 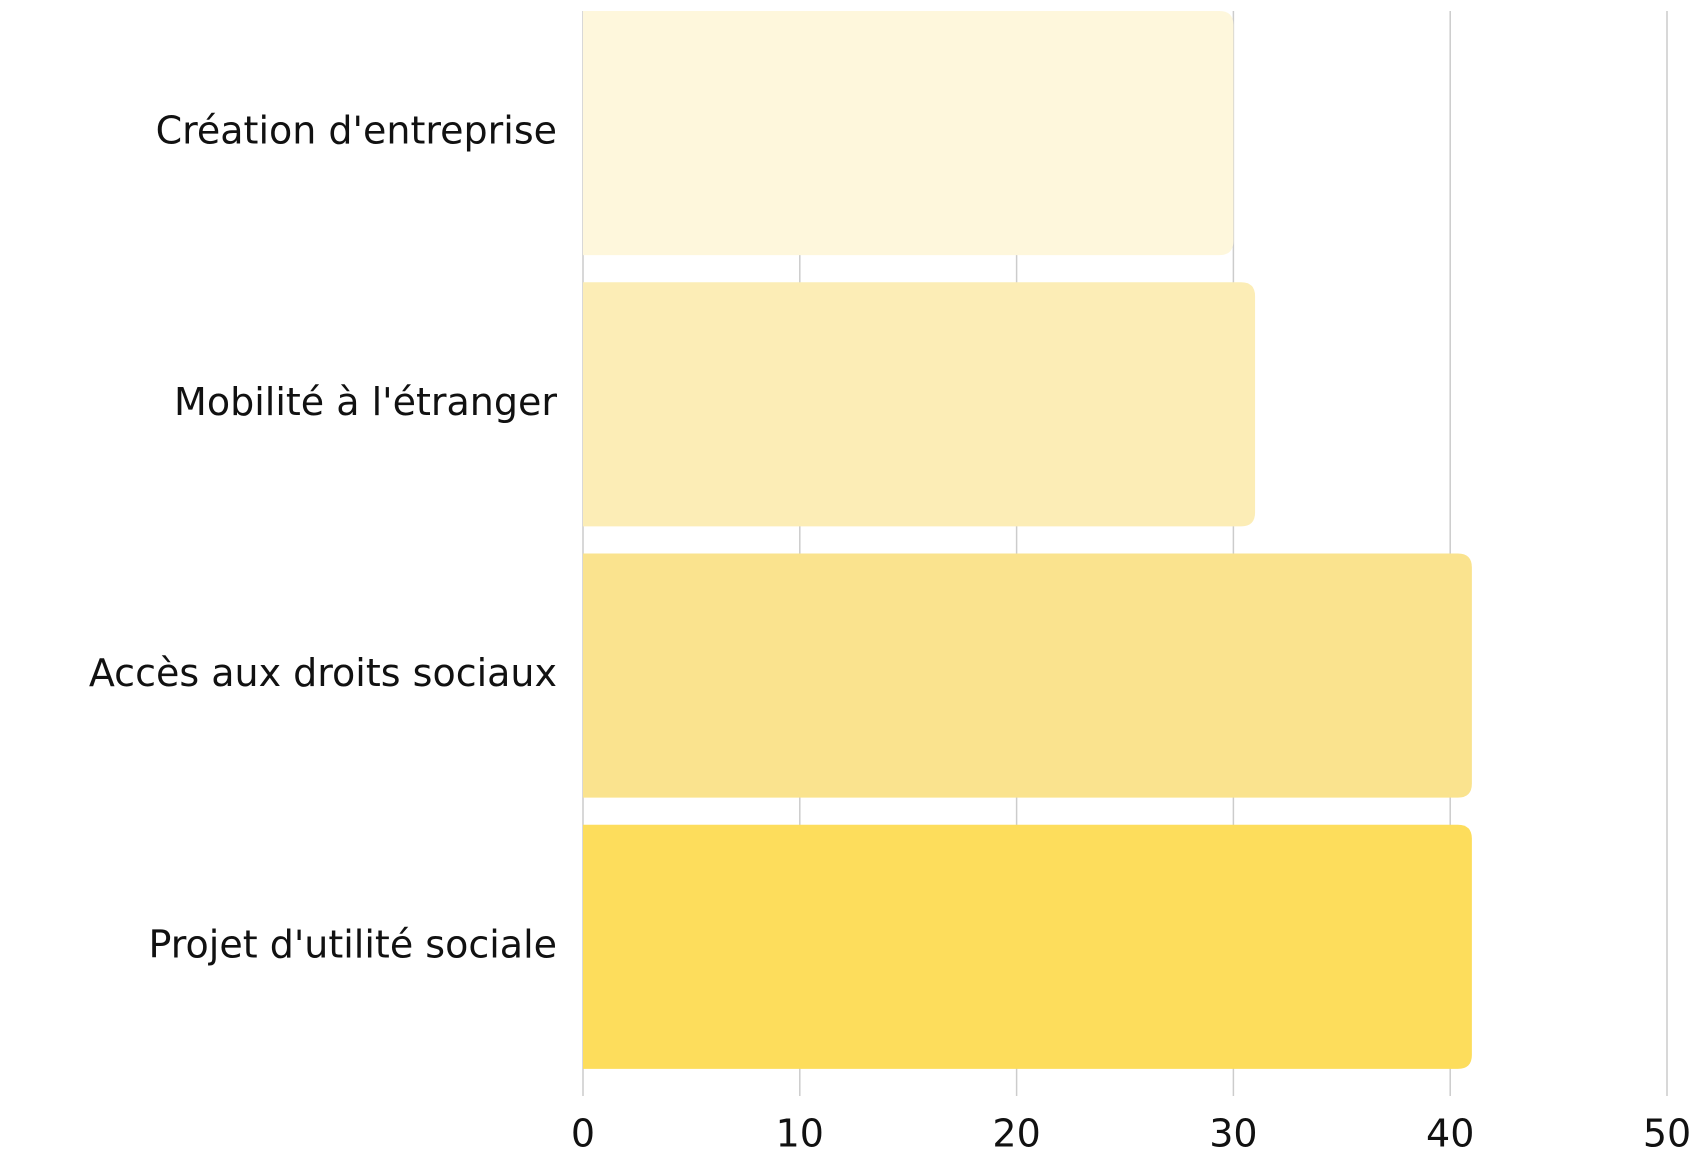 I want to click on y-tick-label: Projet d'utilité sociale, so click(x=353, y=944).